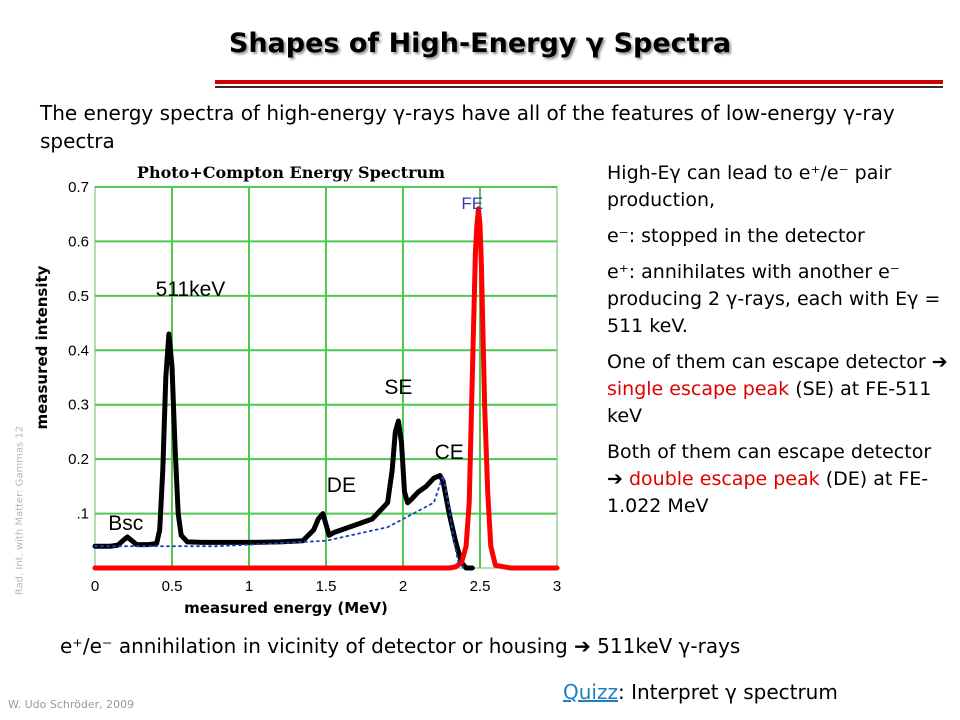  What do you see at coordinates (480, 43) in the screenshot?
I see `slide-title: Shapes of High-Energy γ Spectra` at bounding box center [480, 43].